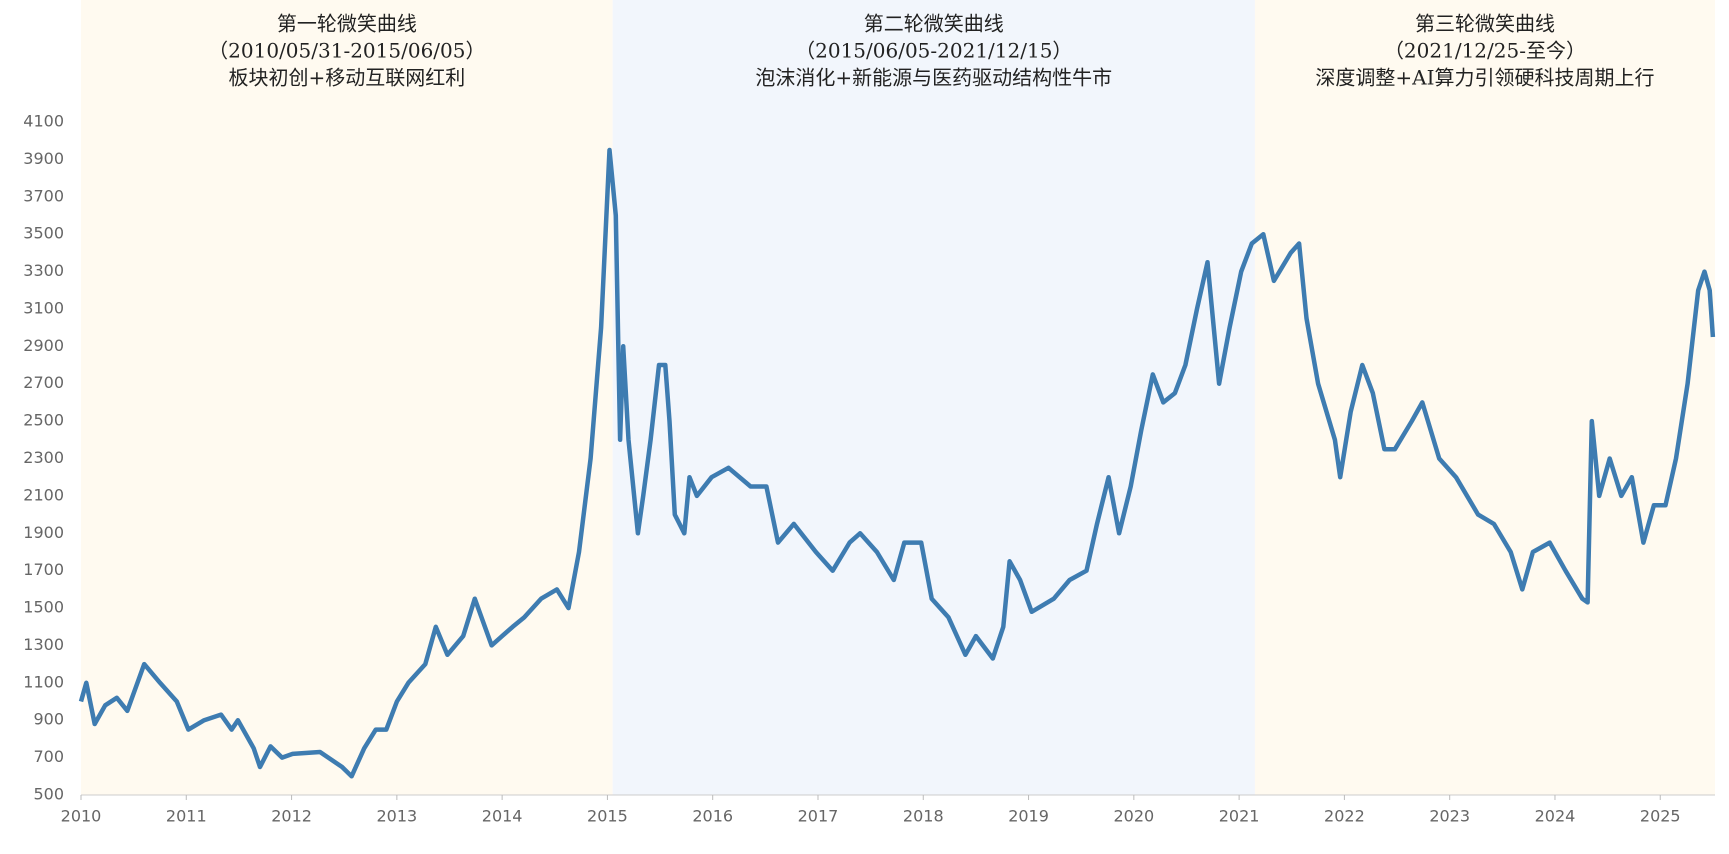  I want to click on y-tick-label: 3700, so click(43, 195).